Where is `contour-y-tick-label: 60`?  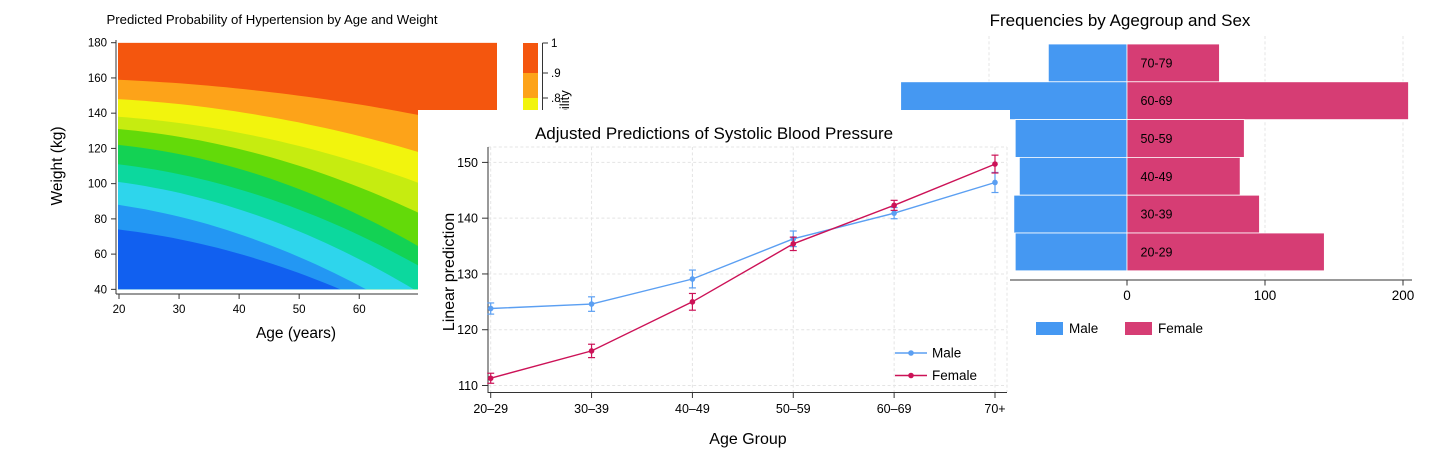
contour-y-tick-label: 60 is located at coordinates (100, 255).